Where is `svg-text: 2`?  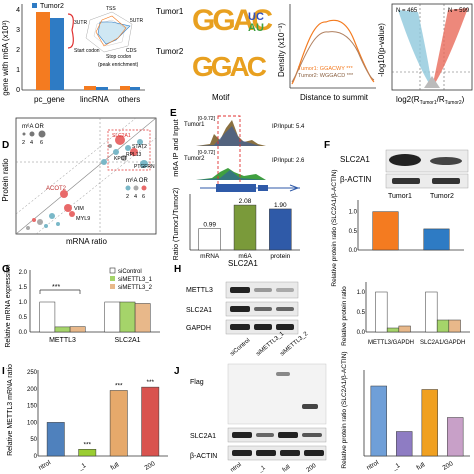
svg-text: 2 is located at coordinates (23, 143).